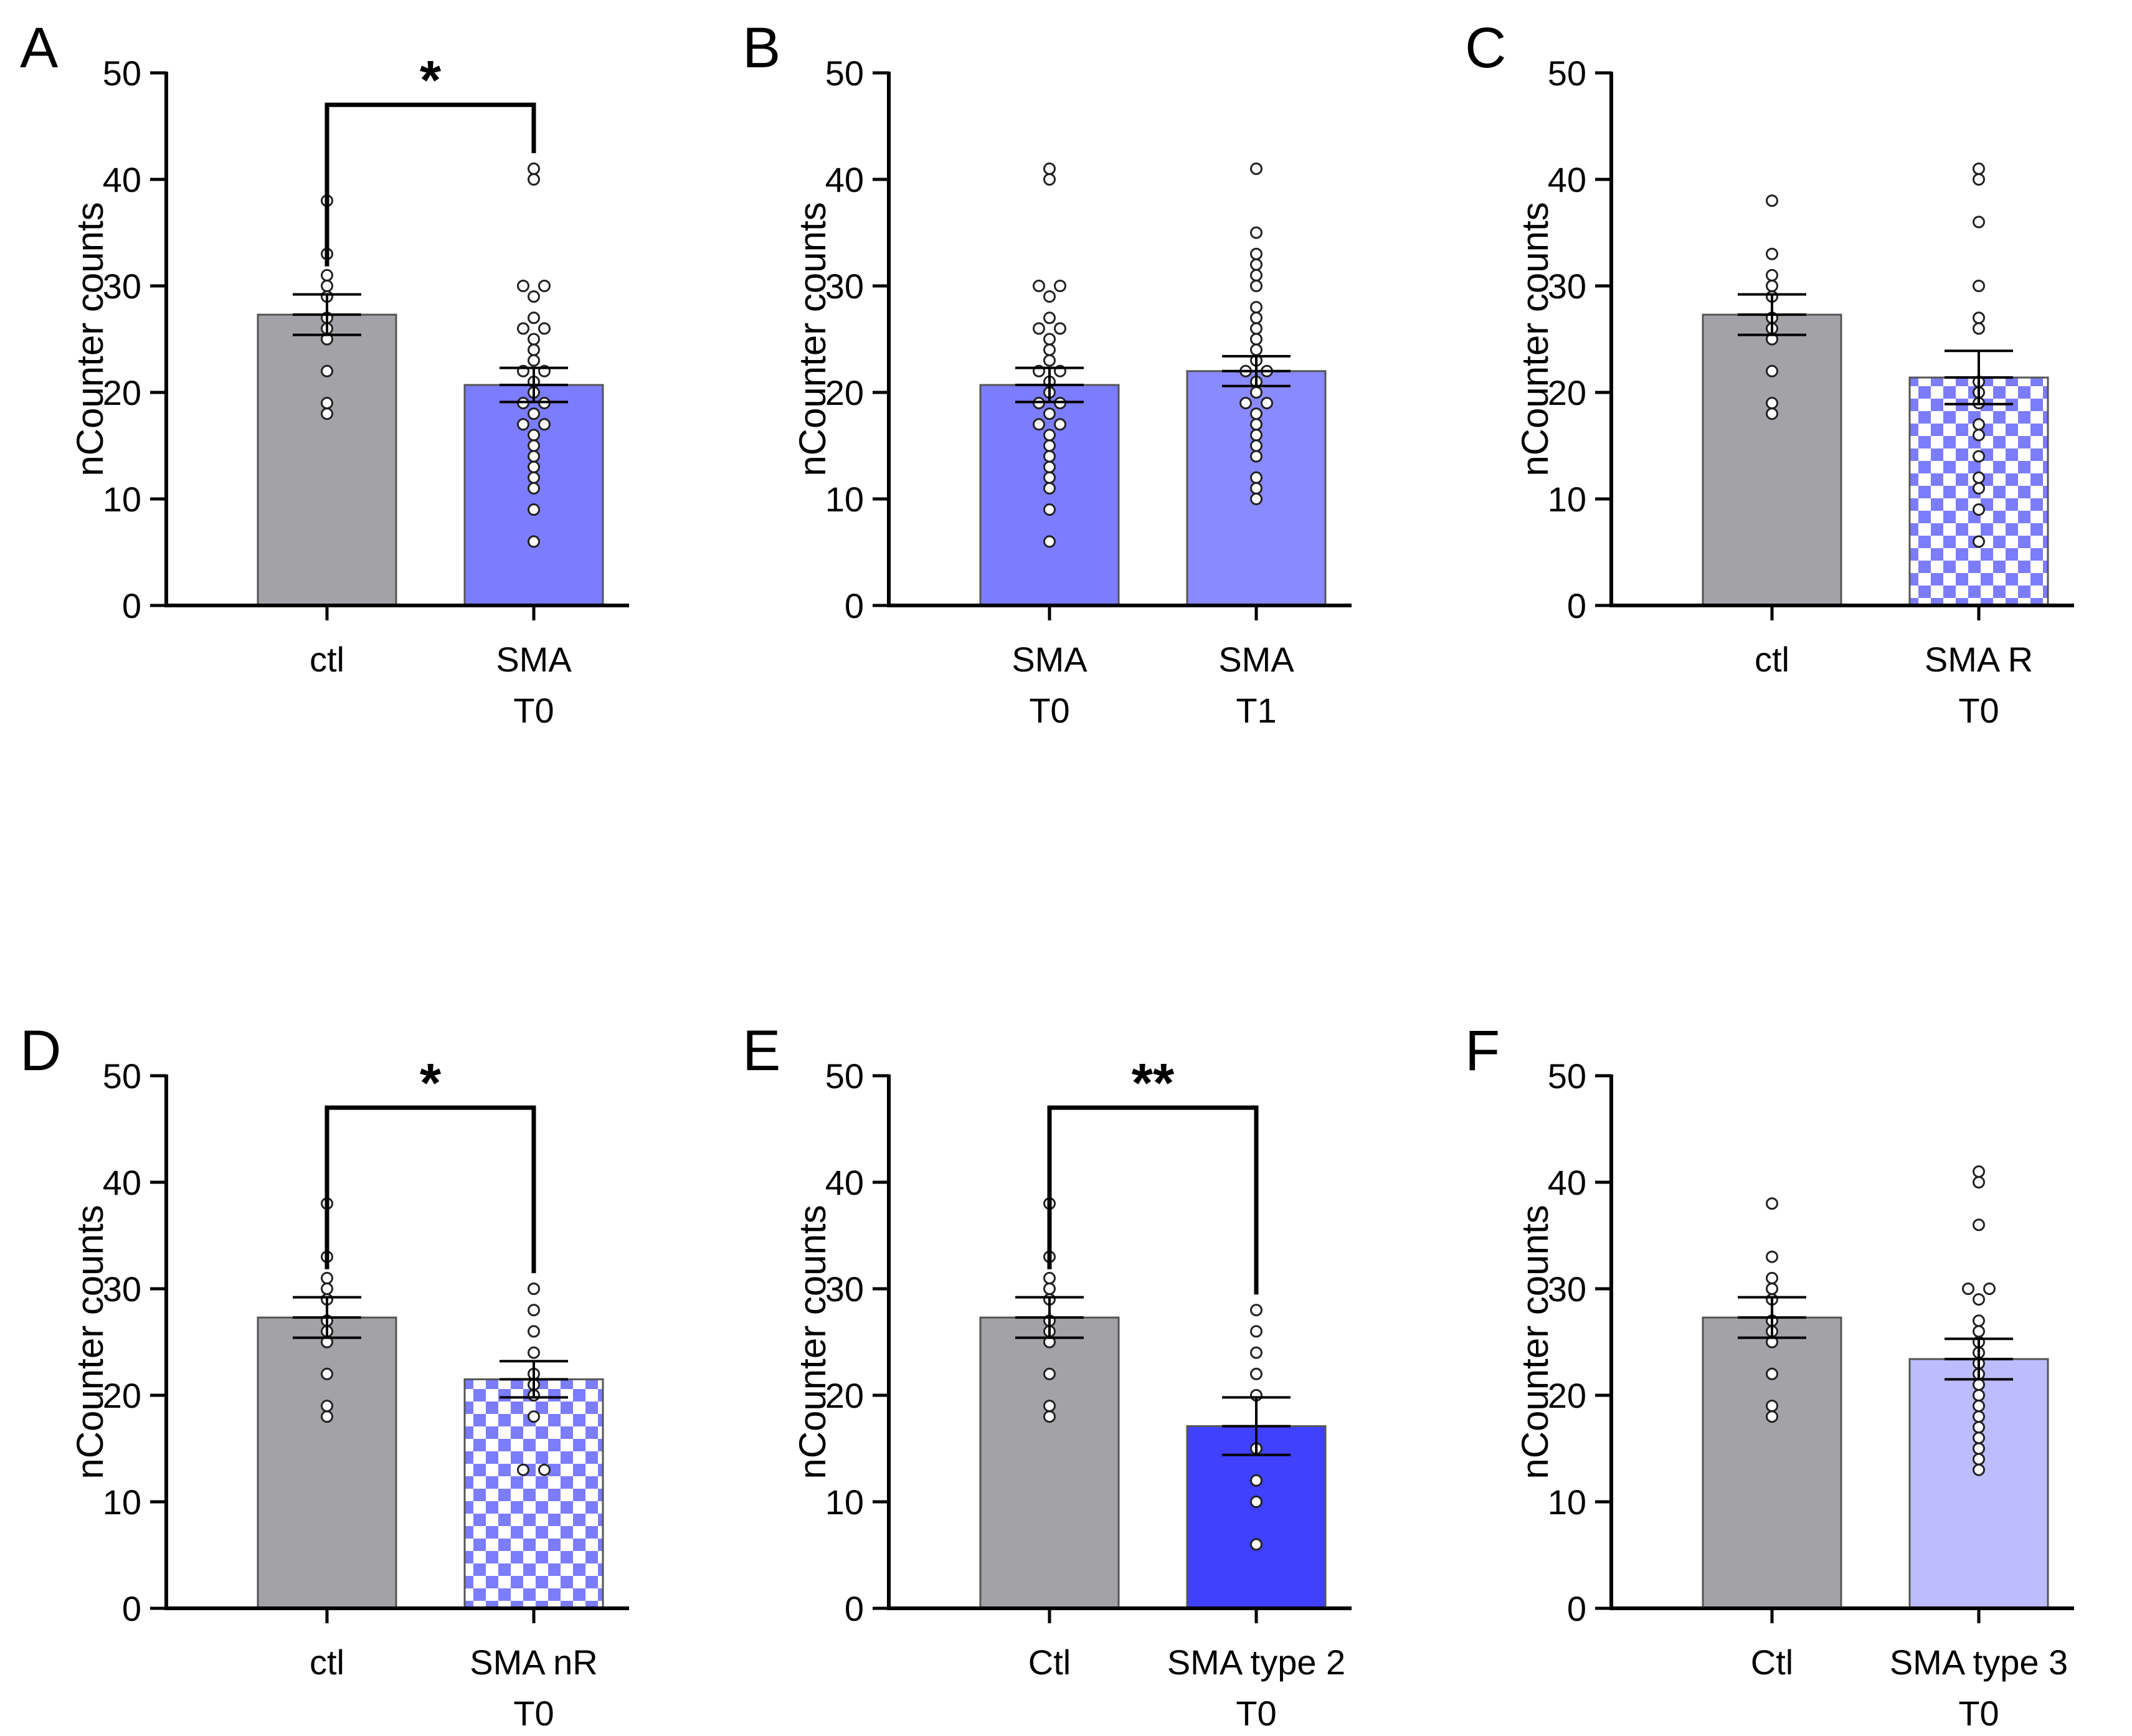  I want to click on category-label: SMA type 2, so click(1256, 1662).